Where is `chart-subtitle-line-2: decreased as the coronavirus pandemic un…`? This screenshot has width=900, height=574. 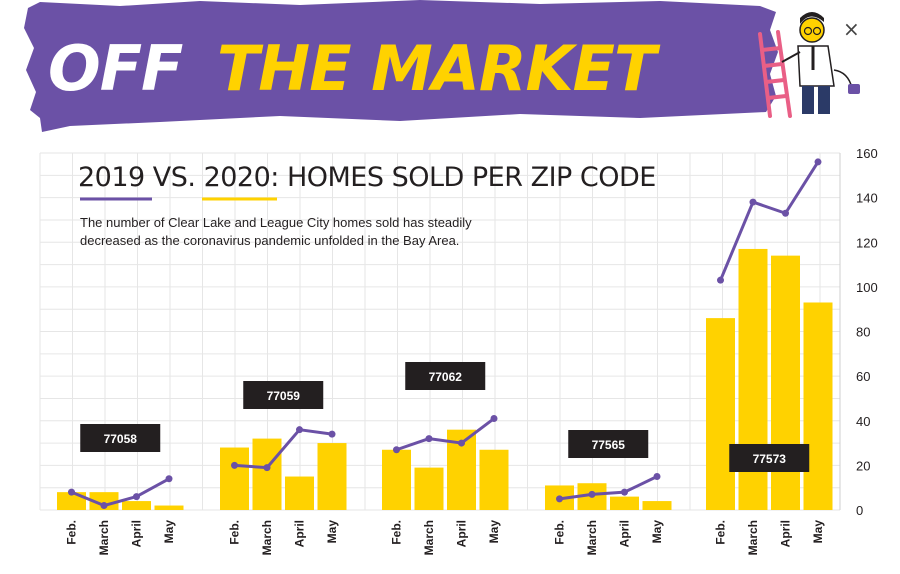
chart-subtitle-line-2: decreased as the coronavirus pandemic un… is located at coordinates (269, 240).